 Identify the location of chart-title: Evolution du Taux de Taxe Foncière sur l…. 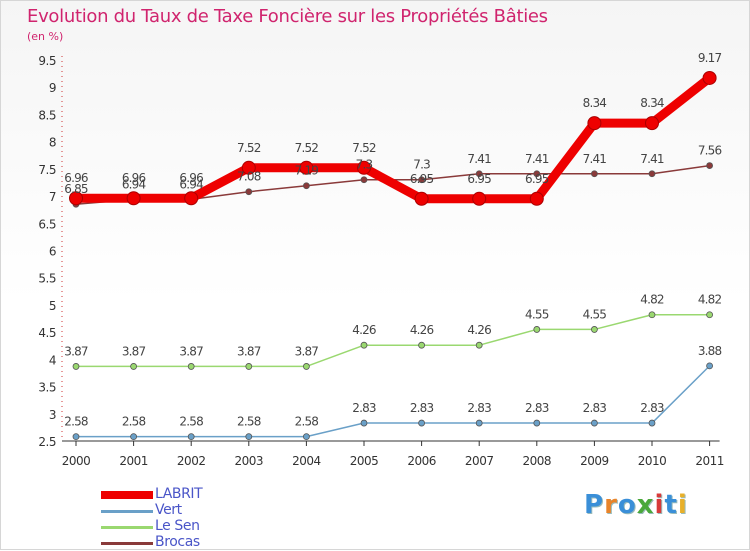
(287, 16).